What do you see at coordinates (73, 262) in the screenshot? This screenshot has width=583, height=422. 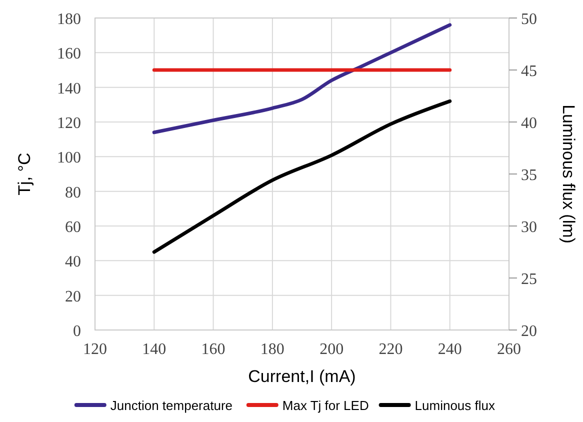 I see `y-tick-label: 40` at bounding box center [73, 262].